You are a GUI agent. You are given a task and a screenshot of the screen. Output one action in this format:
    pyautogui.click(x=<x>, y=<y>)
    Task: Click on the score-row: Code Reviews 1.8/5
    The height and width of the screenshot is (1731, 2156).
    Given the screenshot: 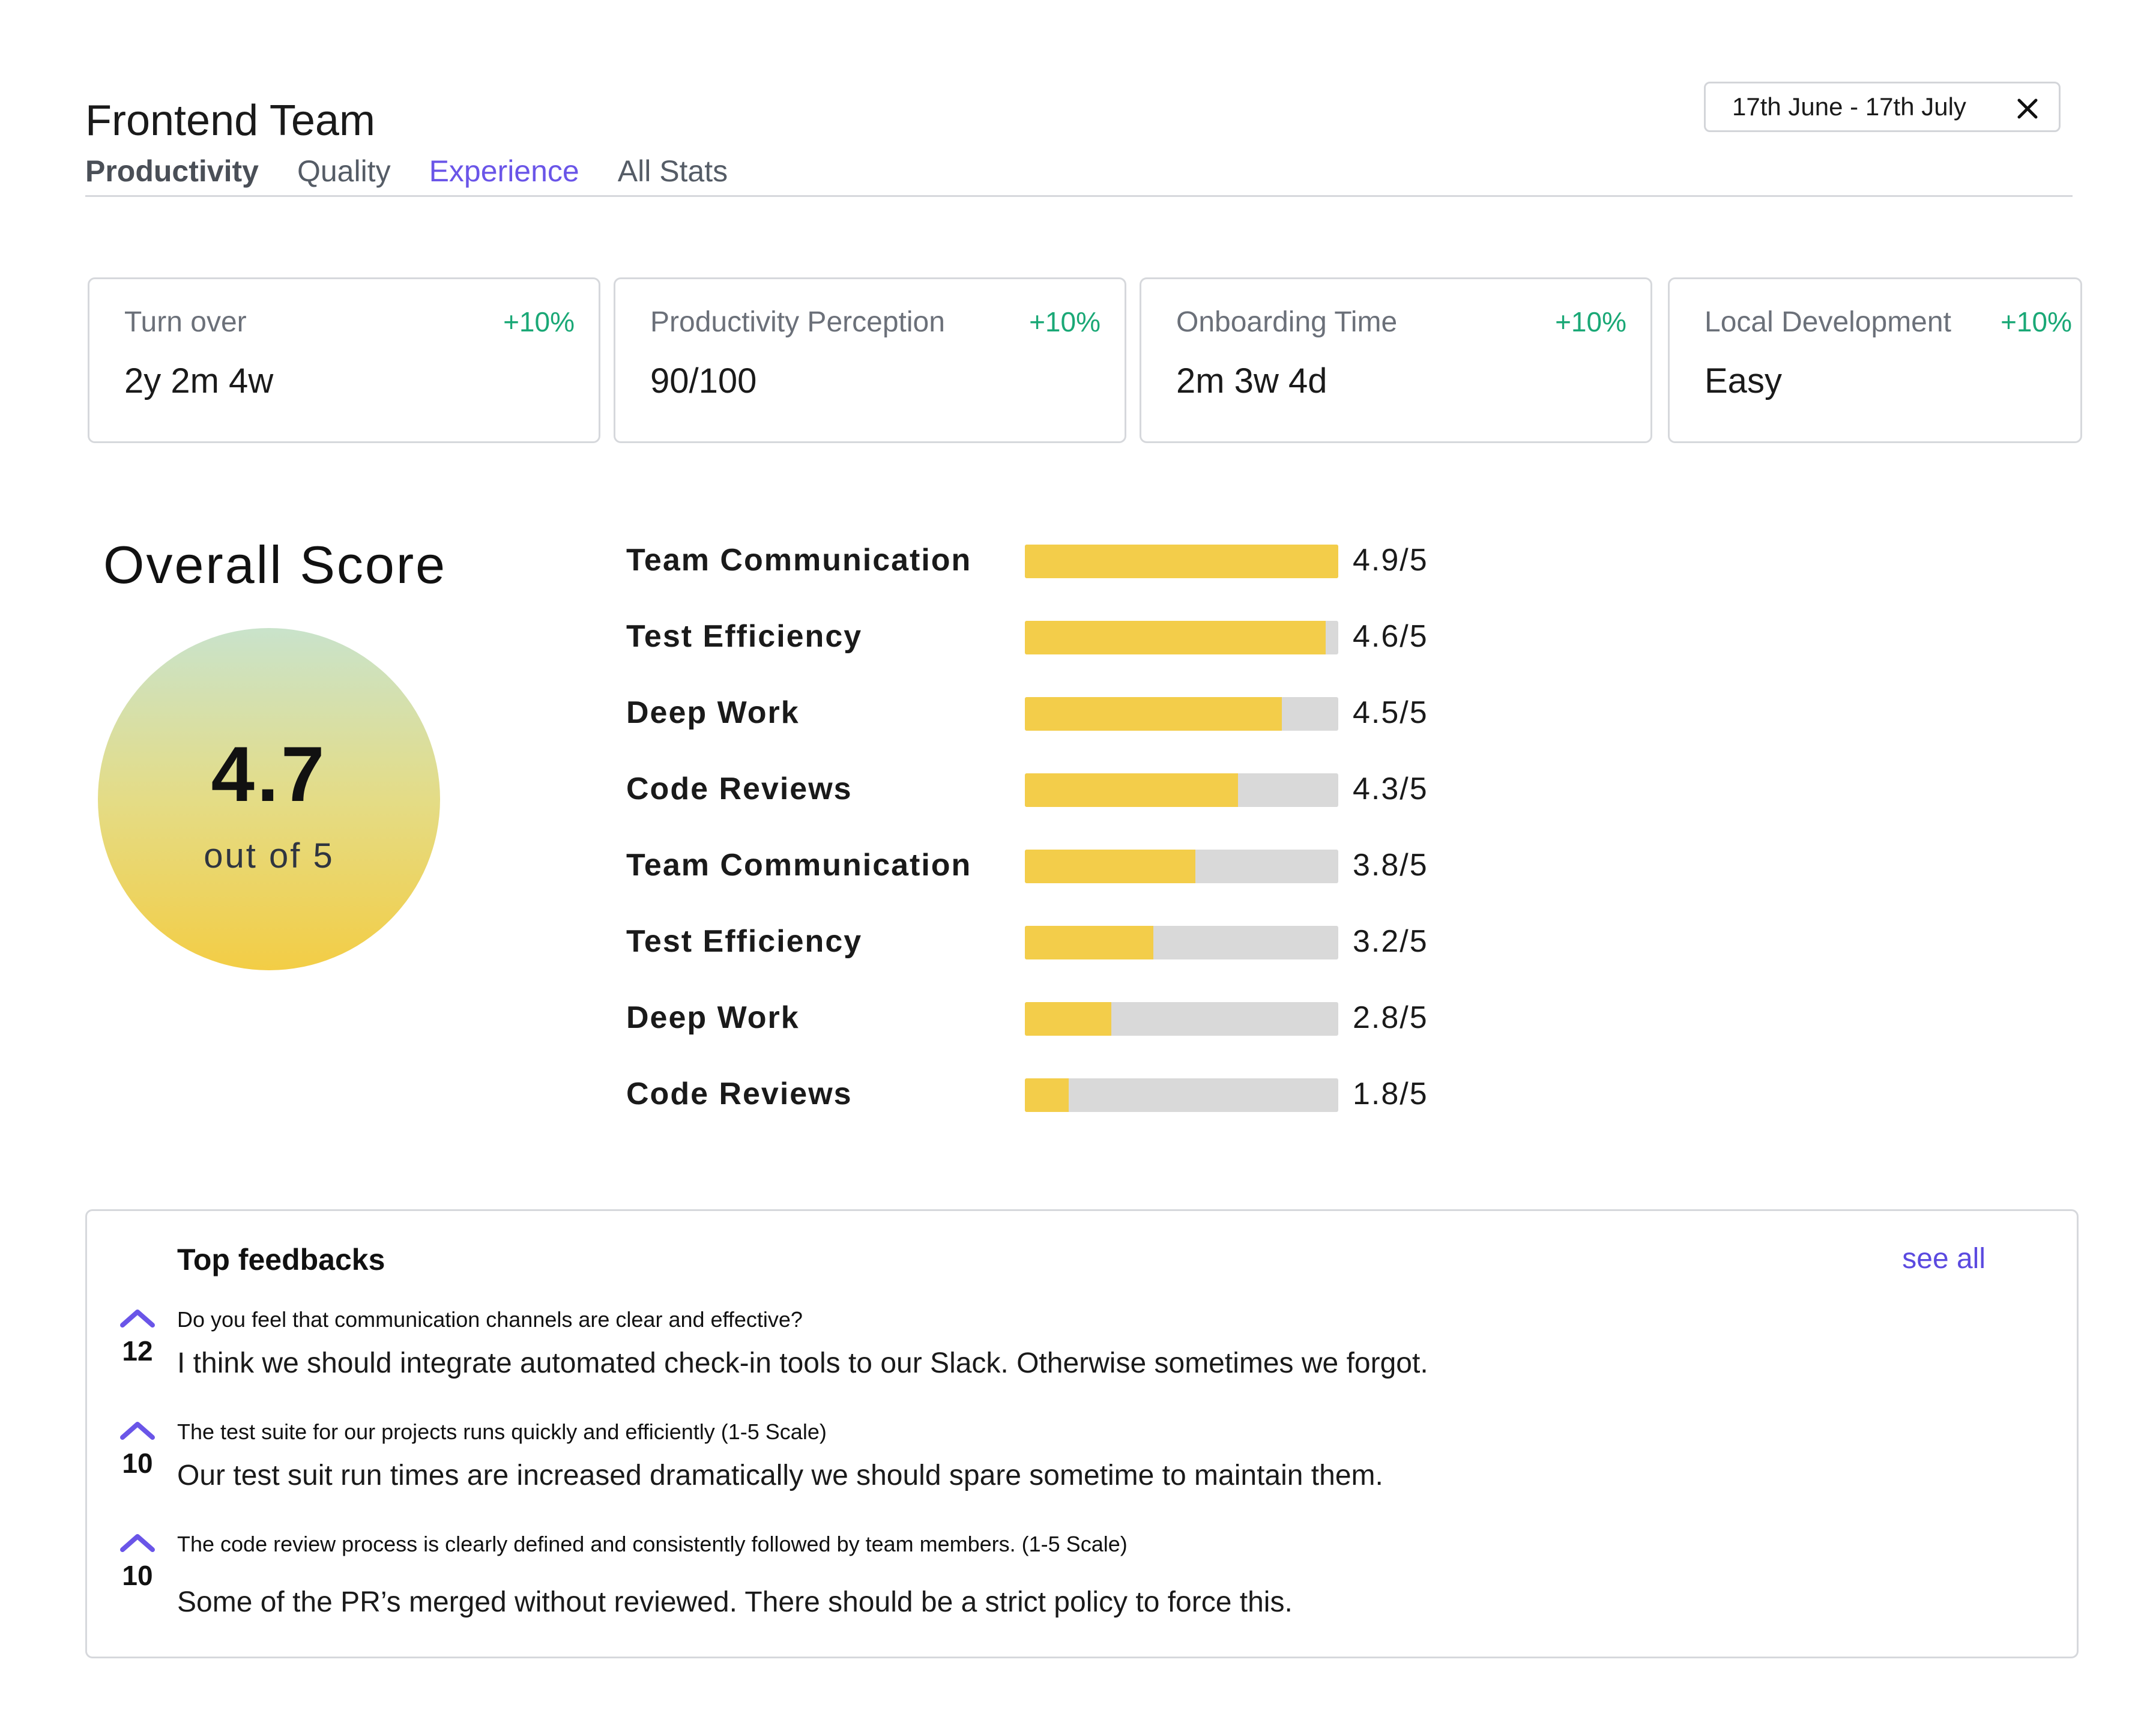 What is the action you would take?
    pyautogui.click(x=1046, y=1097)
    